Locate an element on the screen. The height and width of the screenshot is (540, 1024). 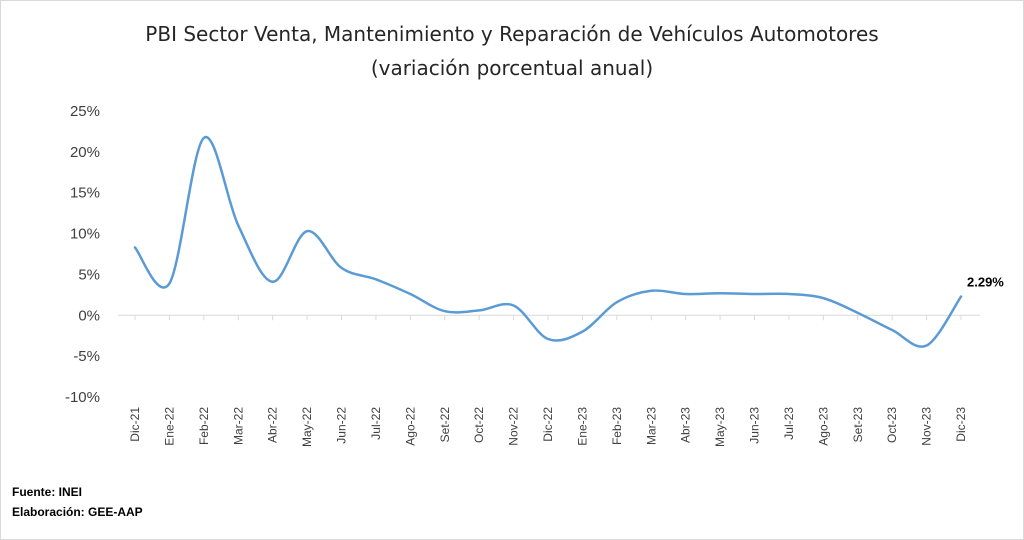
last-value-label: 2.29% is located at coordinates (985, 282).